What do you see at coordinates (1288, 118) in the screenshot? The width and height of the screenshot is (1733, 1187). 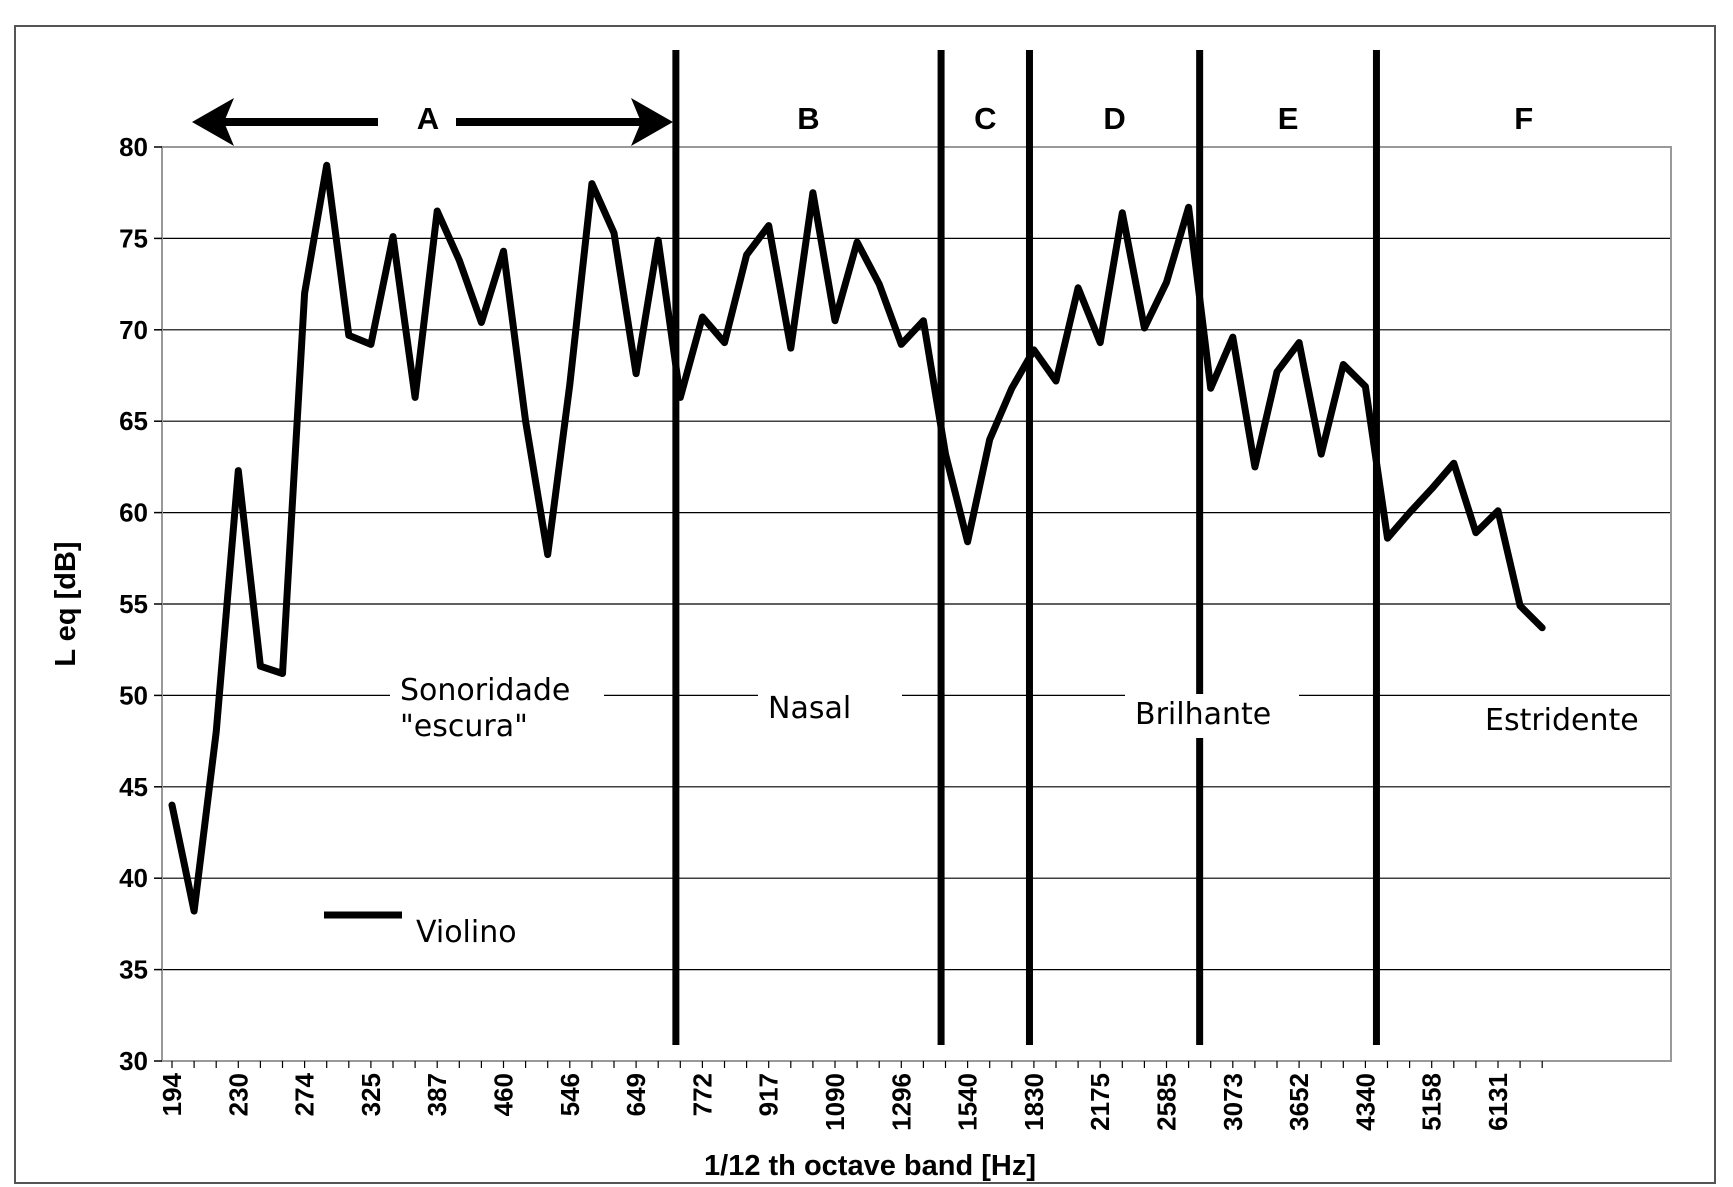 I see `region-label-e: E` at bounding box center [1288, 118].